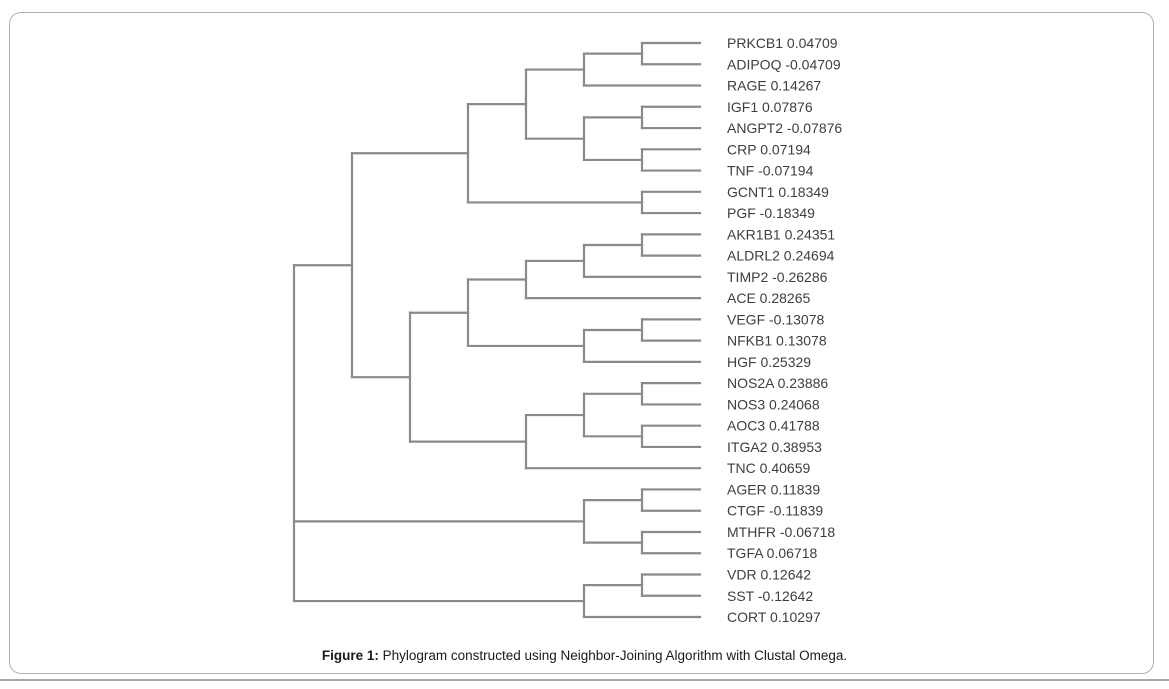 The width and height of the screenshot is (1169, 689). What do you see at coordinates (774, 86) in the screenshot?
I see `leaf-label-RAGE: RAGE 0.14267` at bounding box center [774, 86].